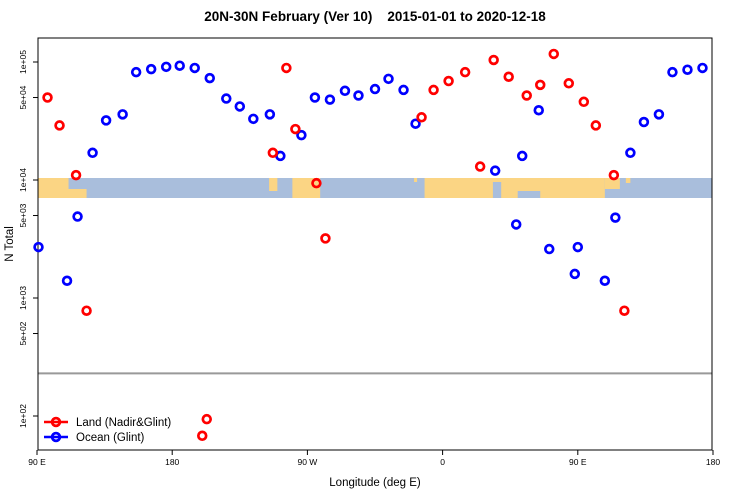 The width and height of the screenshot is (750, 500). Describe the element at coordinates (110, 438) in the screenshot. I see `legend-label: Ocean (Glint)` at that location.